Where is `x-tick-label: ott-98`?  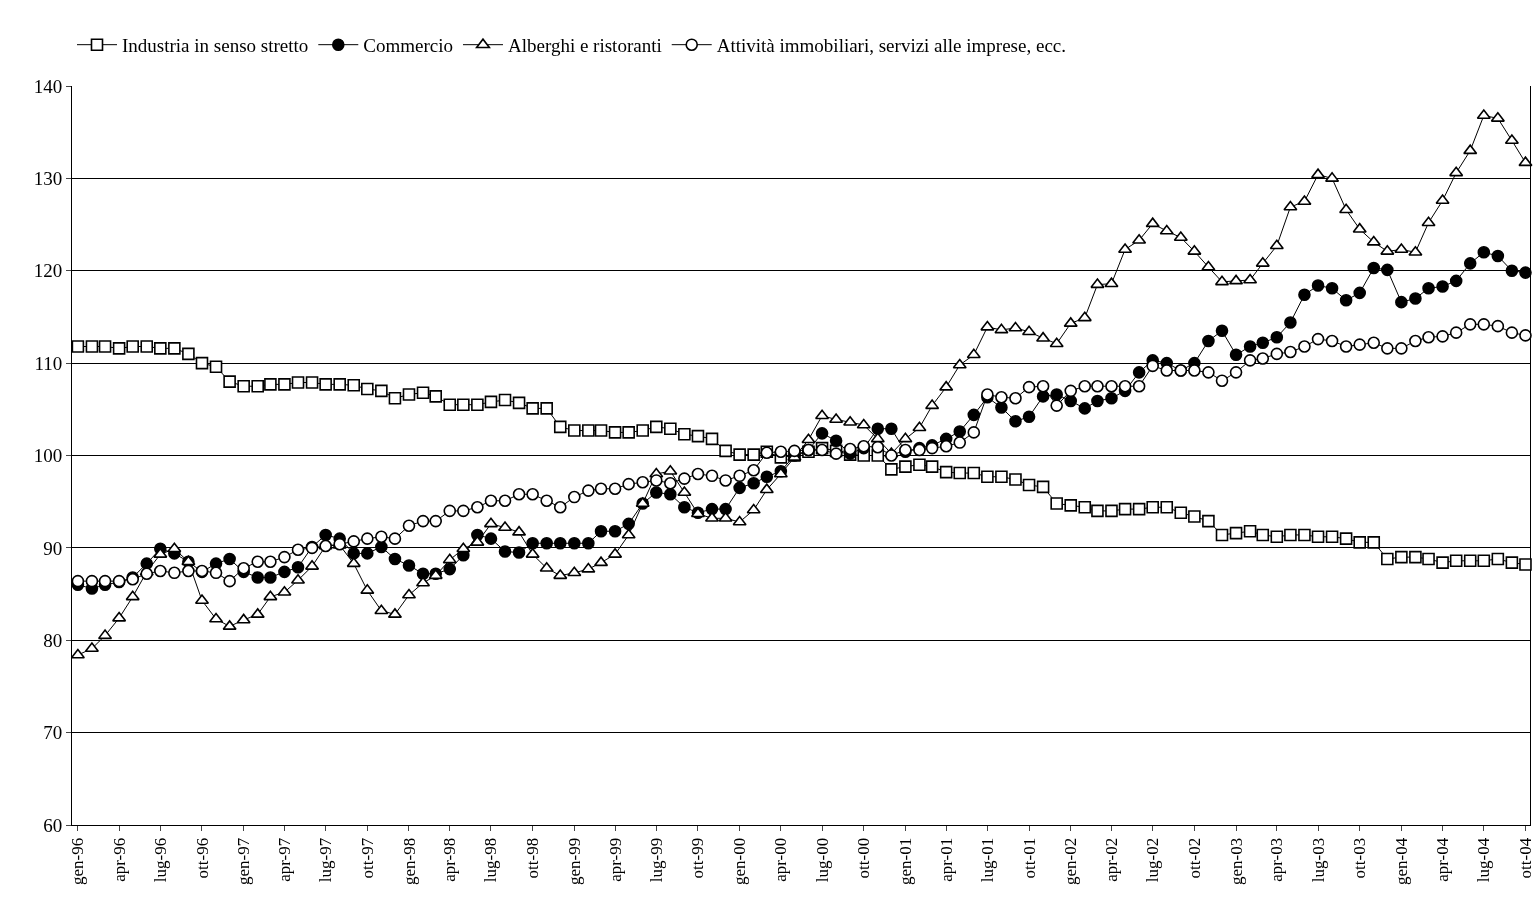 x-tick-label: ott-98 is located at coordinates (533, 858).